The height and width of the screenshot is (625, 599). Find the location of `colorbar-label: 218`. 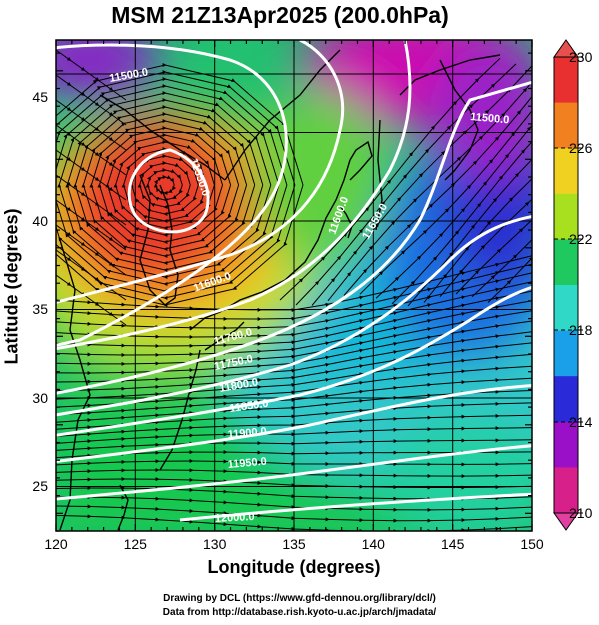

colorbar-label: 218 is located at coordinates (581, 330).